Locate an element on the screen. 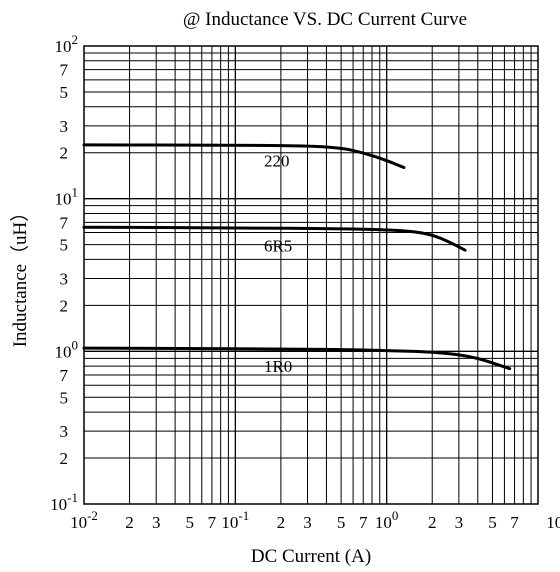 The image size is (560, 572). y-tick-label: 10⁻¹ is located at coordinates (64, 502).